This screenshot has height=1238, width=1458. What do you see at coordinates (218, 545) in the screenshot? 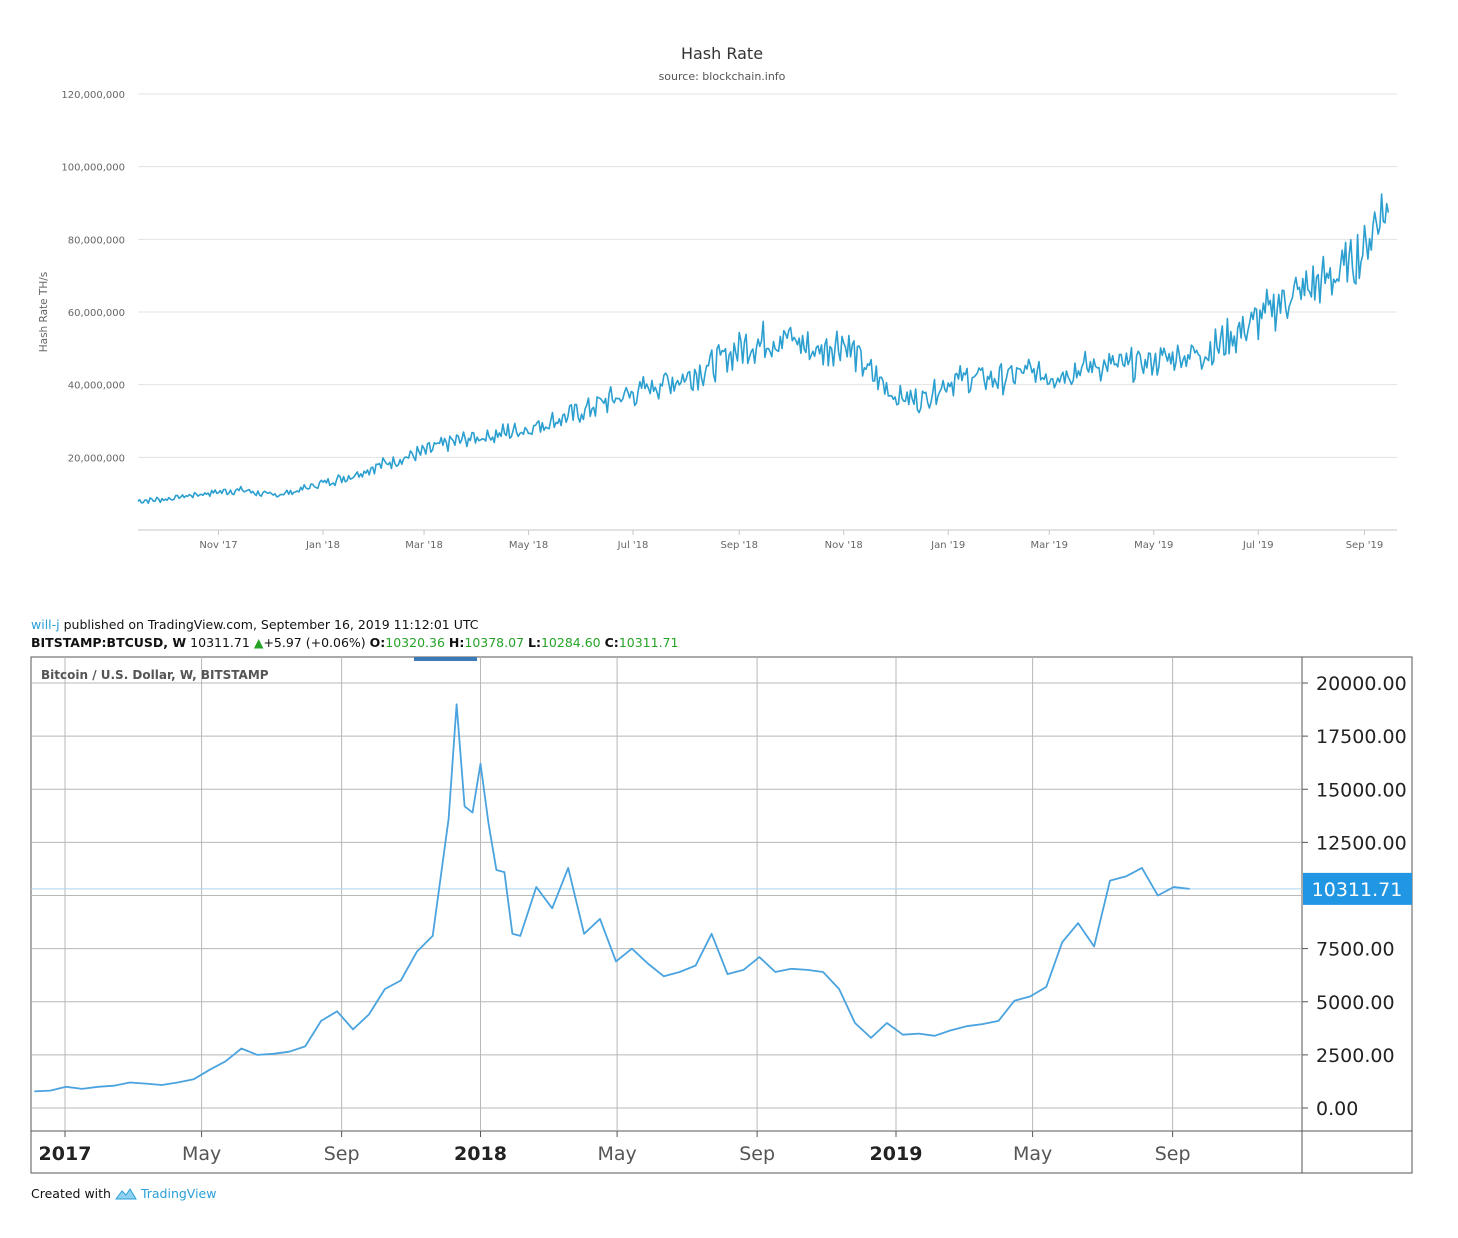
I see `hash-x-tick-label: Nov '17` at bounding box center [218, 545].